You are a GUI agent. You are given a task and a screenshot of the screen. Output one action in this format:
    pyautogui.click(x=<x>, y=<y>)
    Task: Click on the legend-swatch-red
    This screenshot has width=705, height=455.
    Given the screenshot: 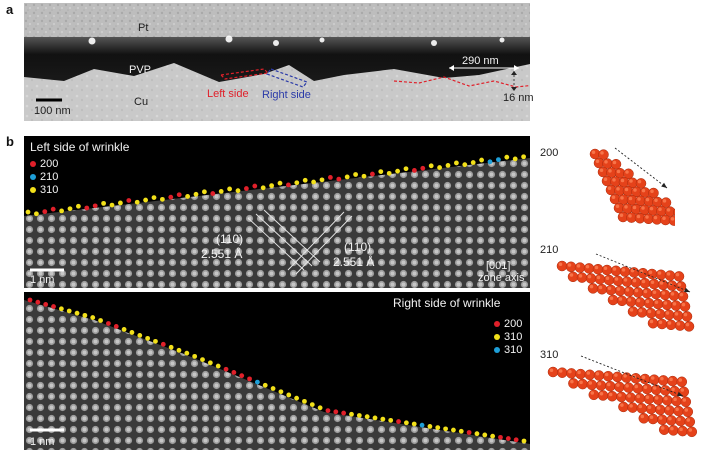 What is the action you would take?
    pyautogui.click(x=497, y=323)
    